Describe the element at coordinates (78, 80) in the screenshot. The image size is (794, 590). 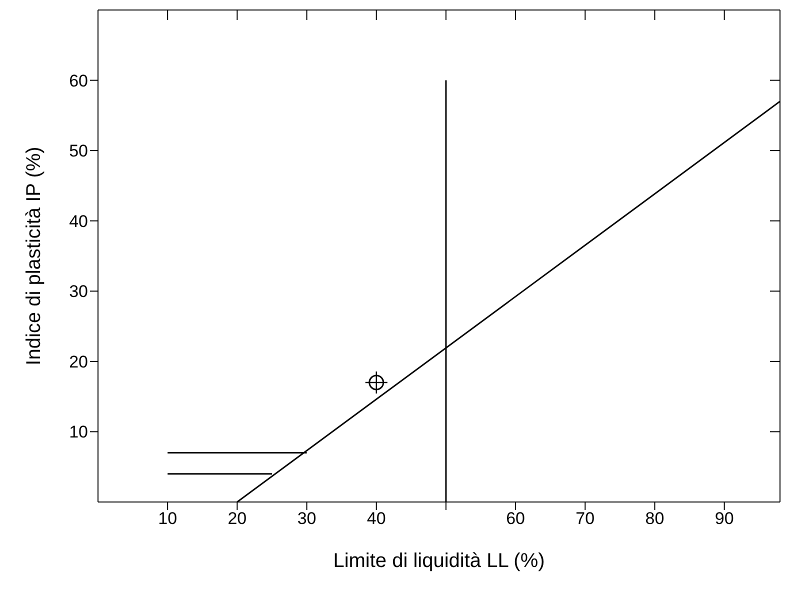
I see `y-tick-label: 60` at that location.